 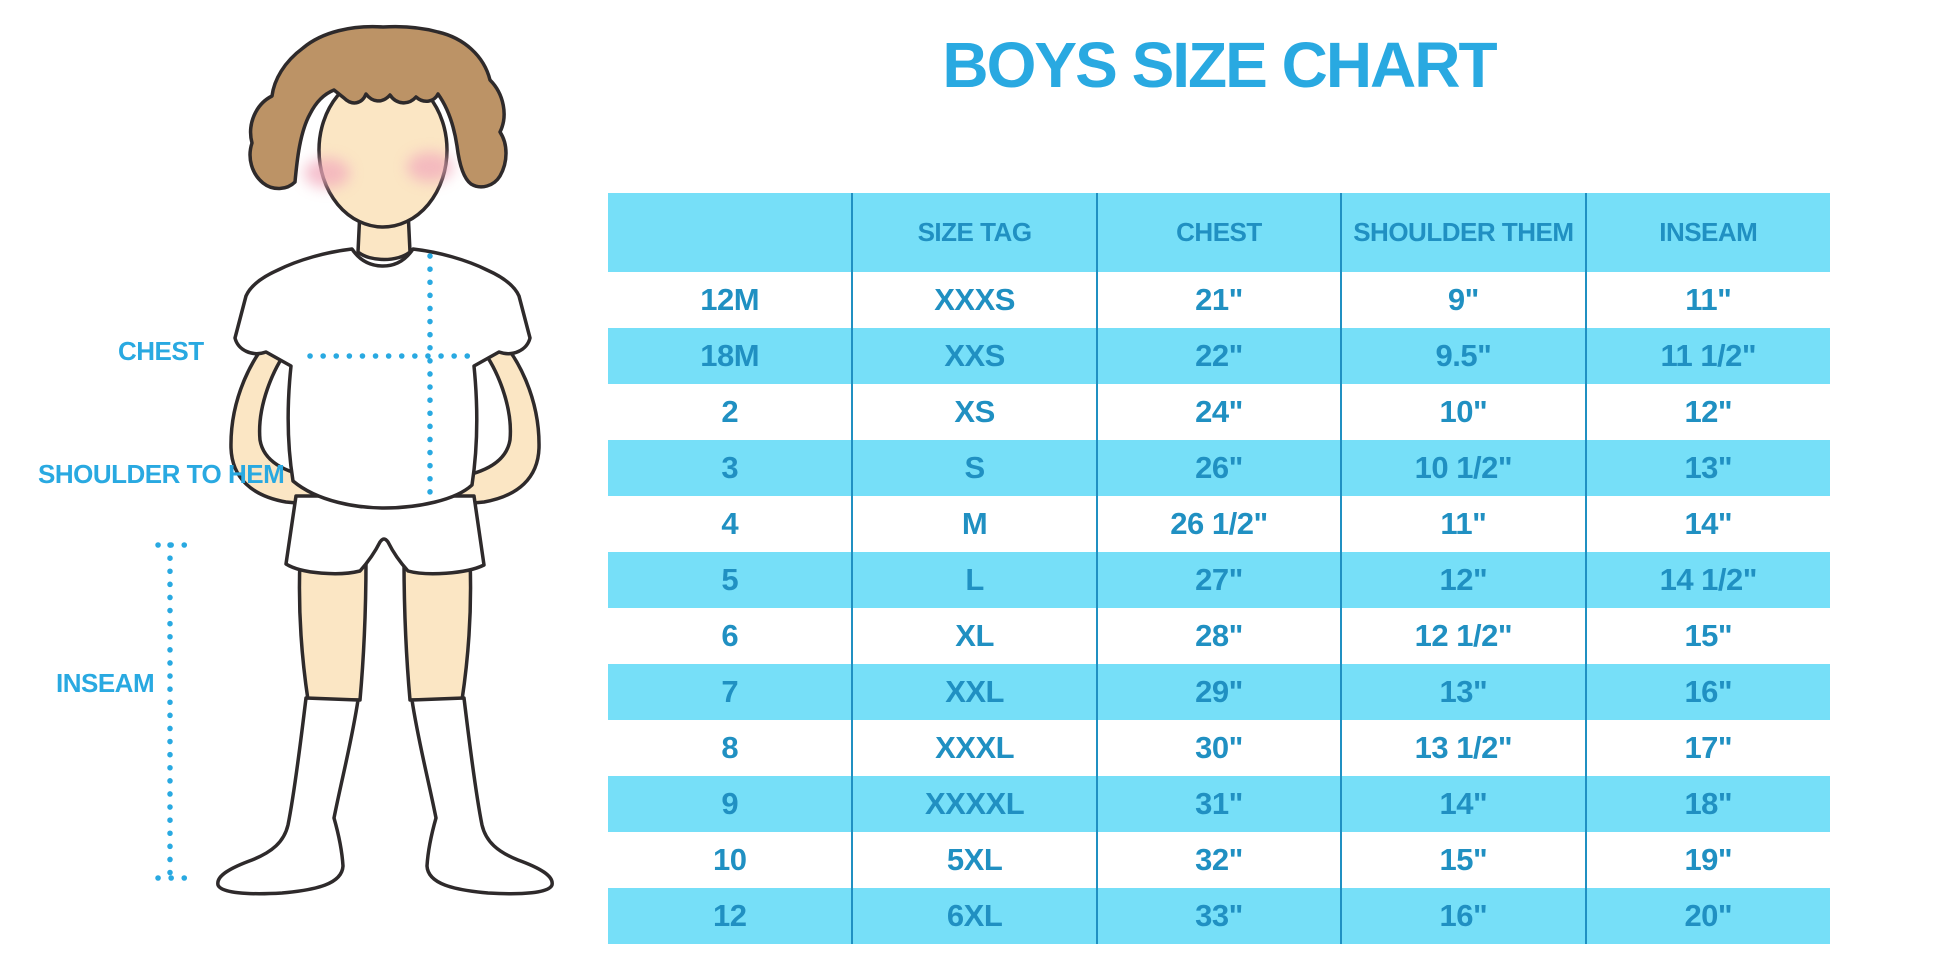 What do you see at coordinates (730, 232) in the screenshot?
I see `column-header-size` at bounding box center [730, 232].